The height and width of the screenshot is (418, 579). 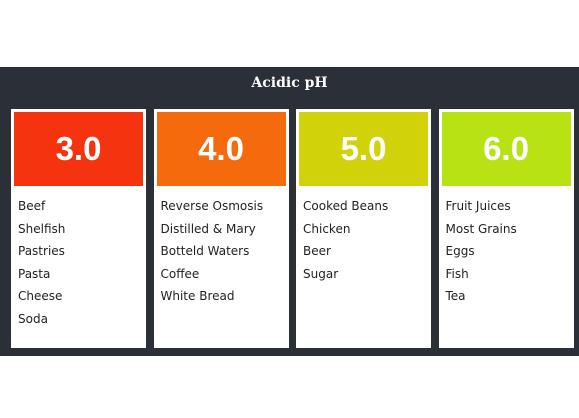 I want to click on food-item: Chicken, so click(x=327, y=228).